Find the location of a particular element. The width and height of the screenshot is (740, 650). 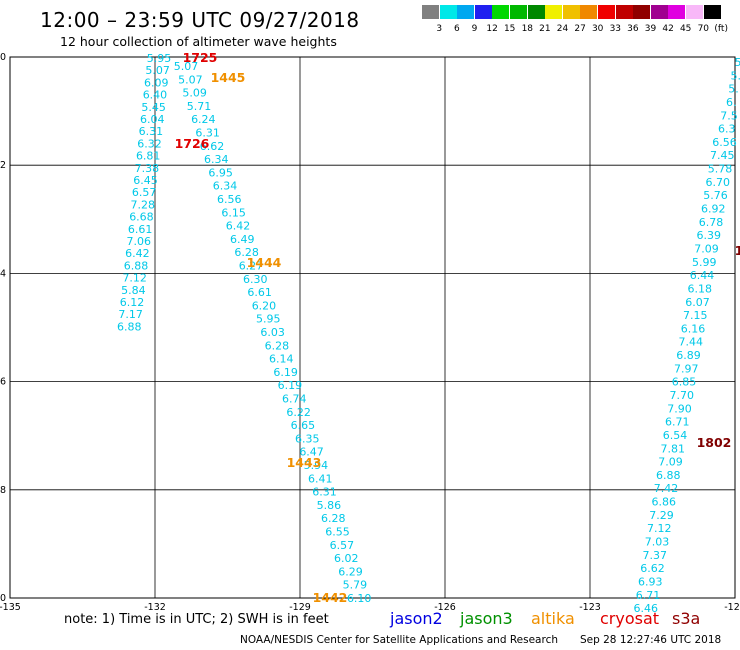

wave-height-value: 6.03 is located at coordinates (272, 332).